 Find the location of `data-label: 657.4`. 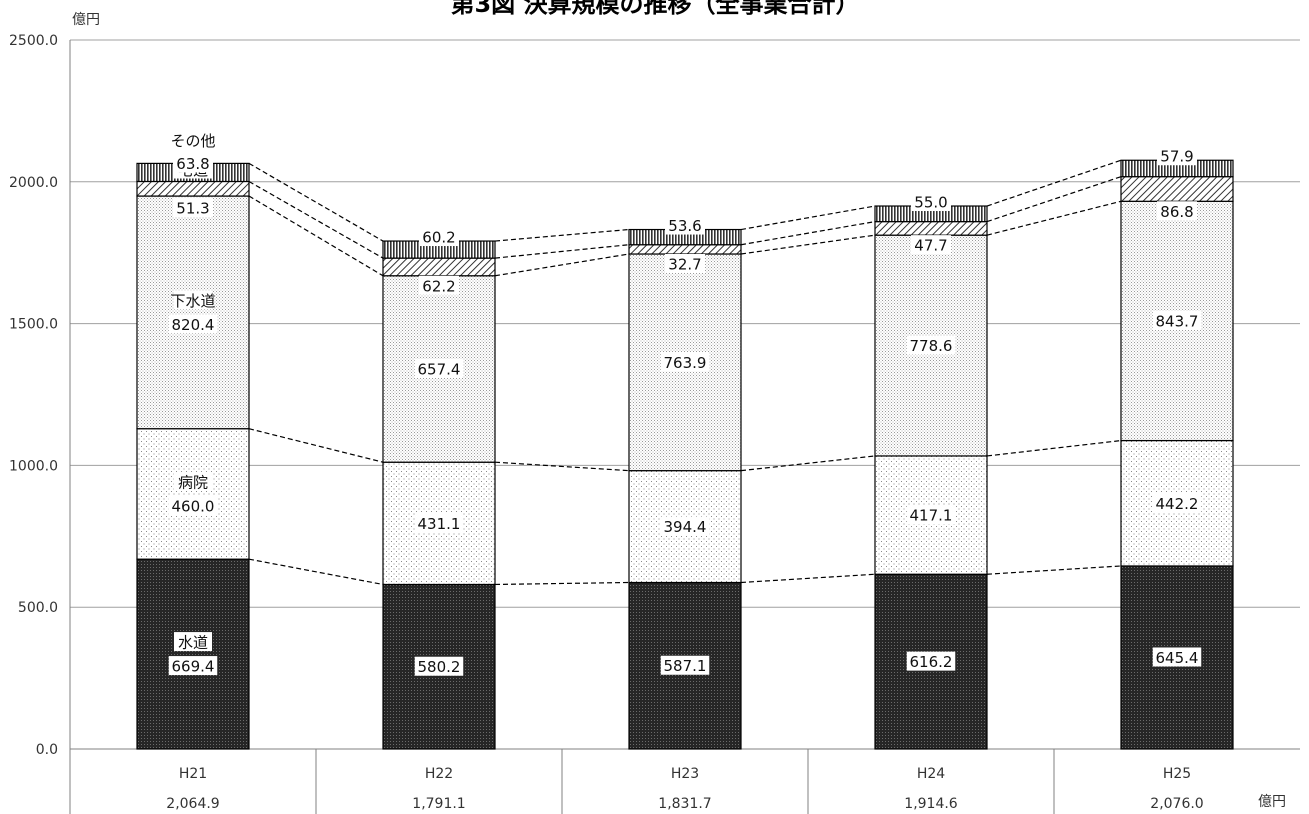

data-label: 657.4 is located at coordinates (439, 369).